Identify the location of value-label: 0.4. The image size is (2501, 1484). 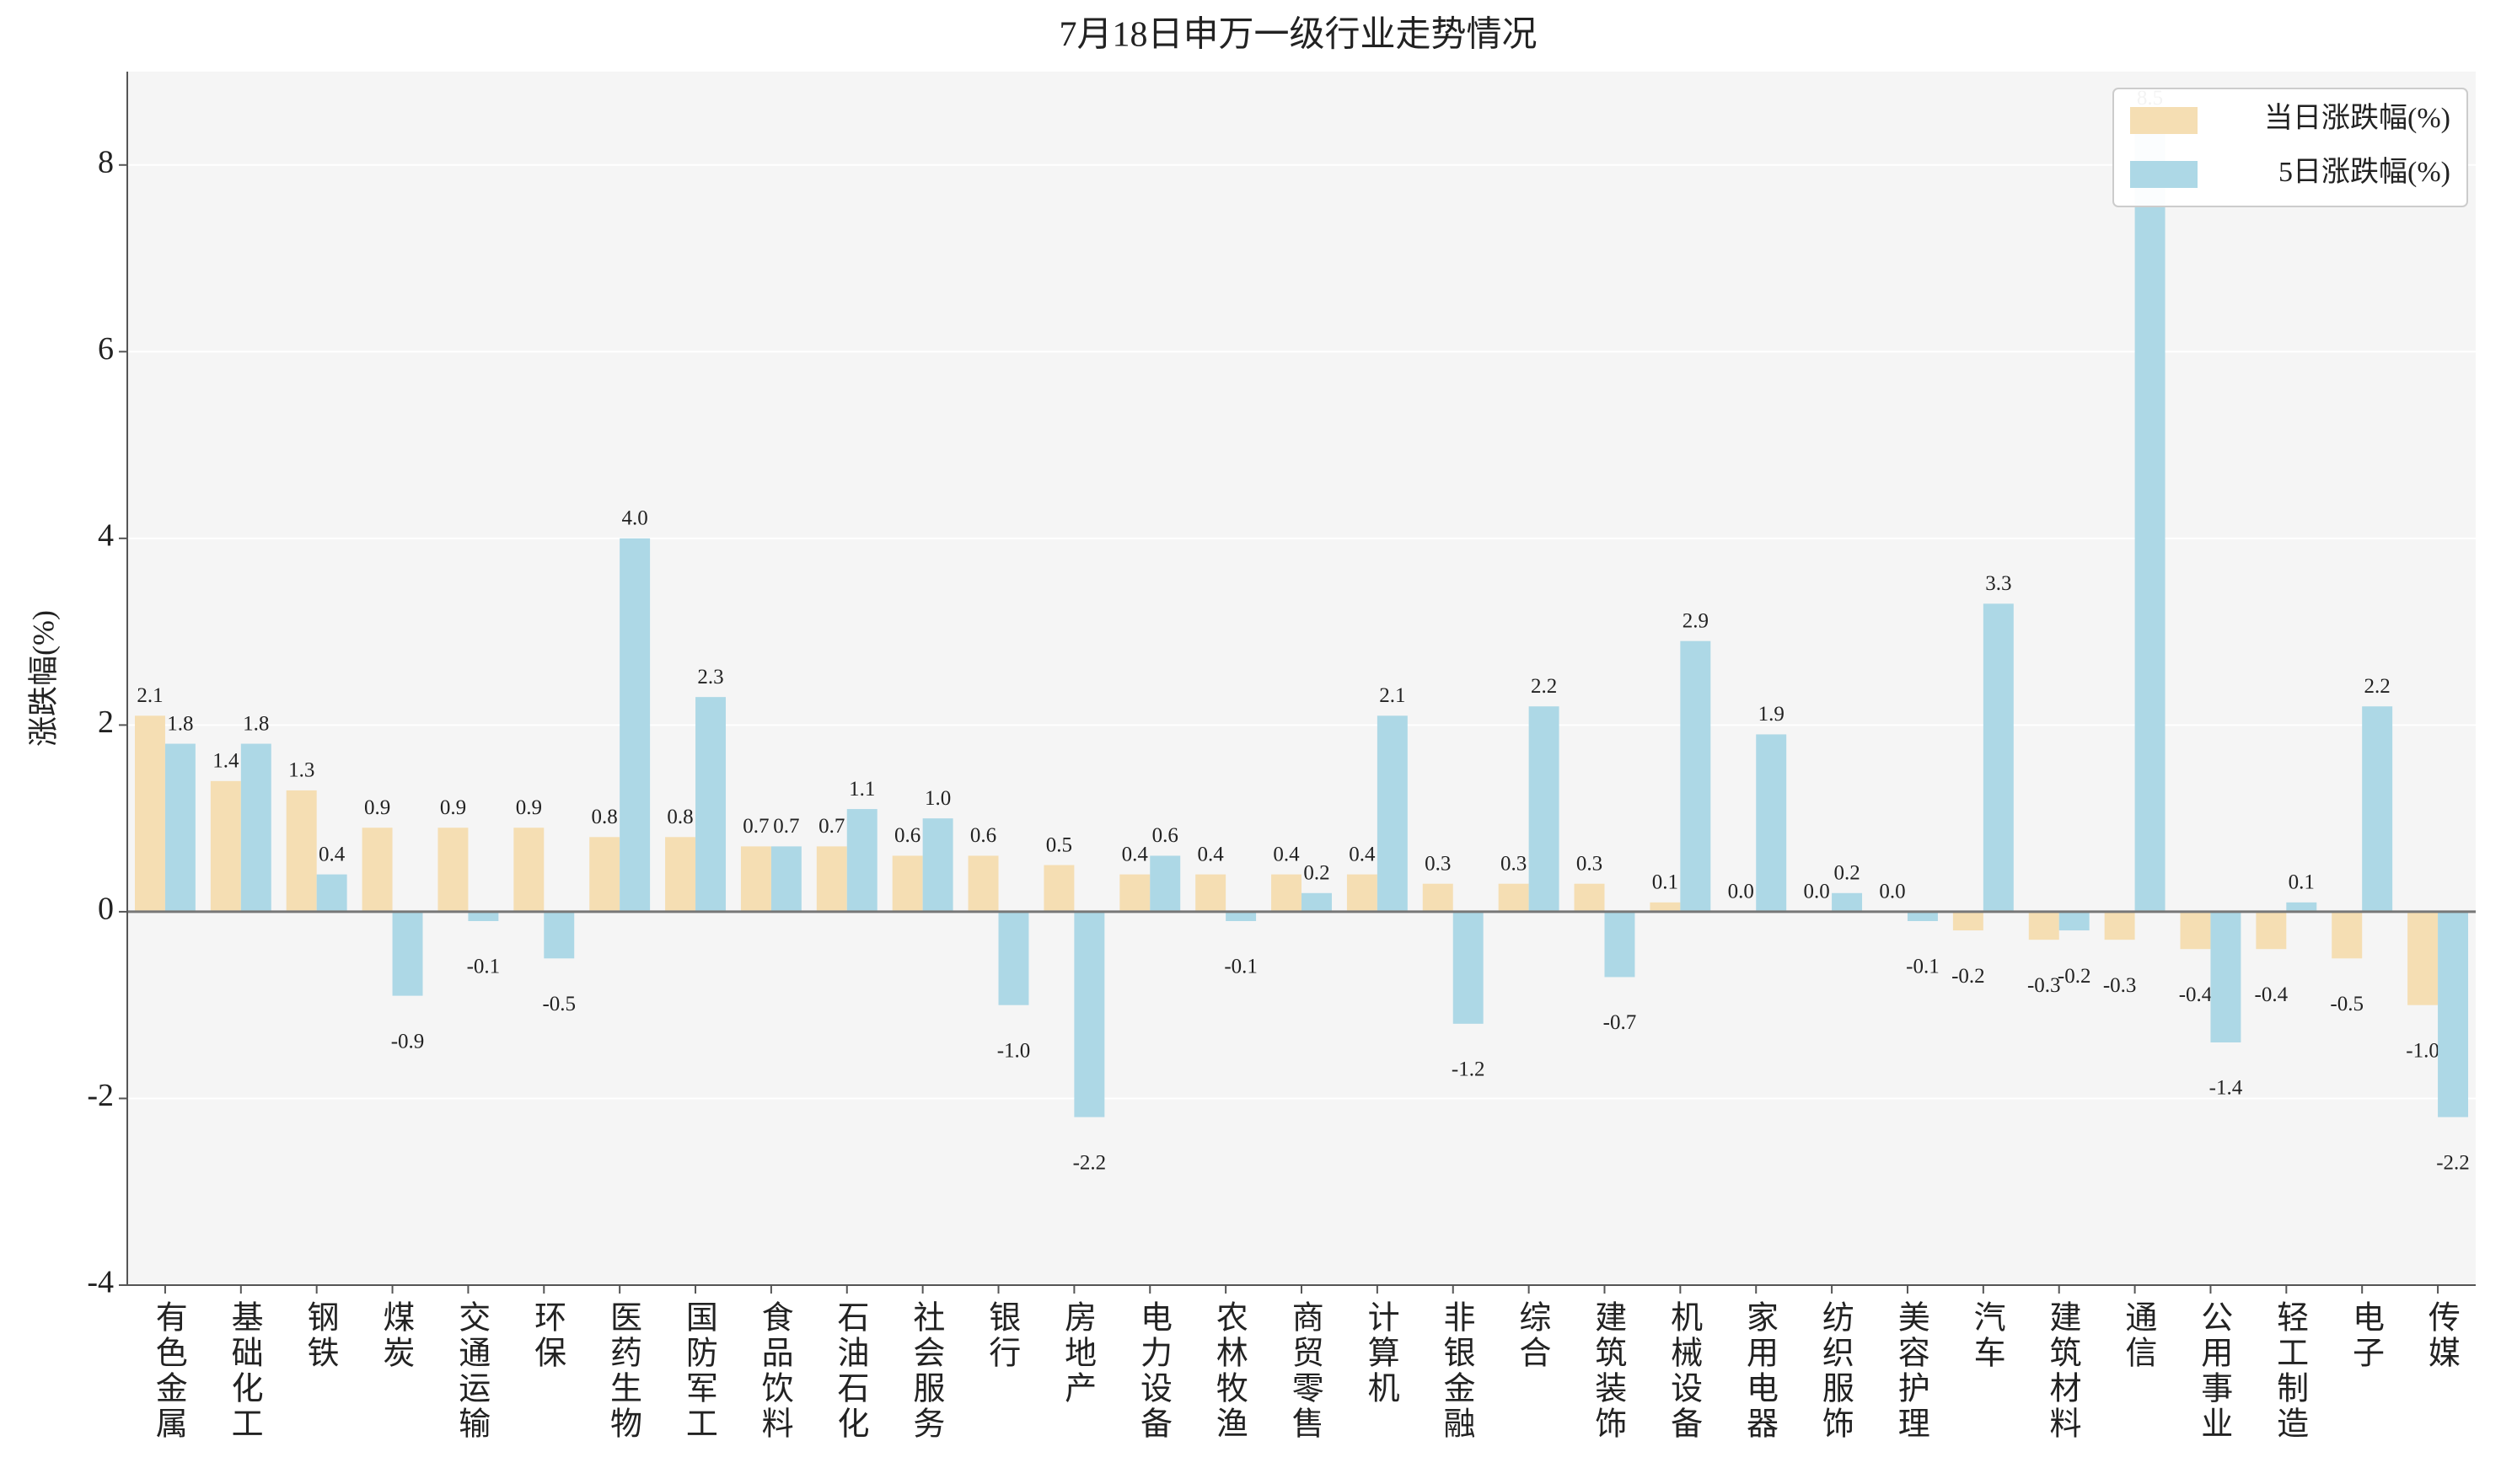
(332, 854).